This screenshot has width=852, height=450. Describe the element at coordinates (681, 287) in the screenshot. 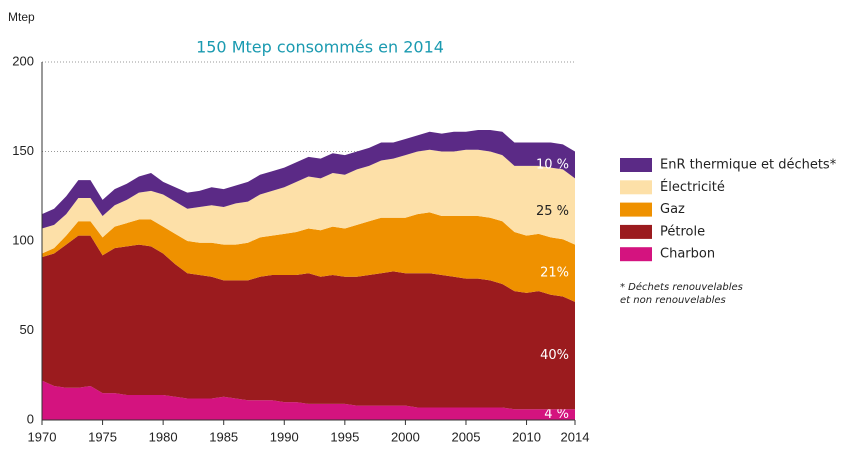

I see `footnote: * Déchets renouvelables` at that location.